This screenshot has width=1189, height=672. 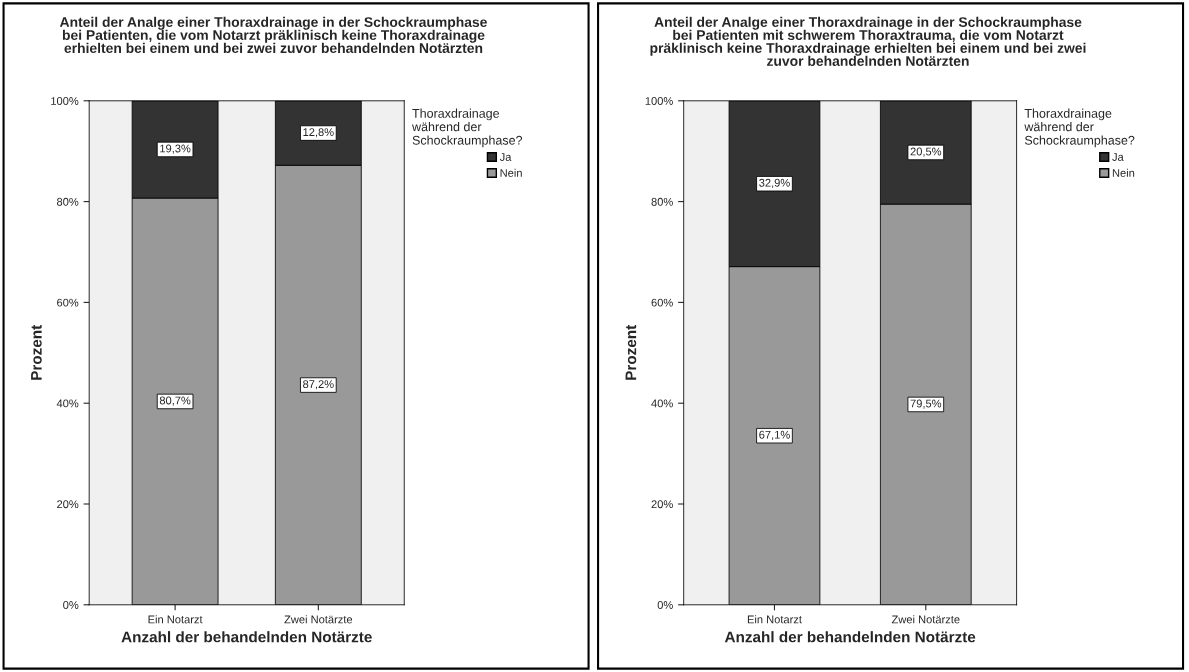 I want to click on data-label: 19,3%, so click(x=175, y=149).